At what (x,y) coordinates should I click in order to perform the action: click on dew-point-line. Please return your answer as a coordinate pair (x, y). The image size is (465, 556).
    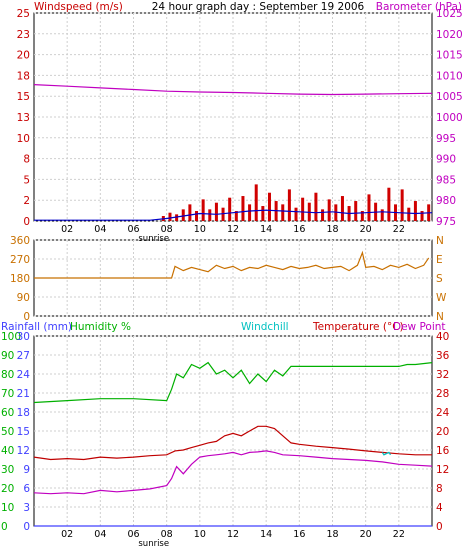
    Looking at the image, I should click on (233, 472).